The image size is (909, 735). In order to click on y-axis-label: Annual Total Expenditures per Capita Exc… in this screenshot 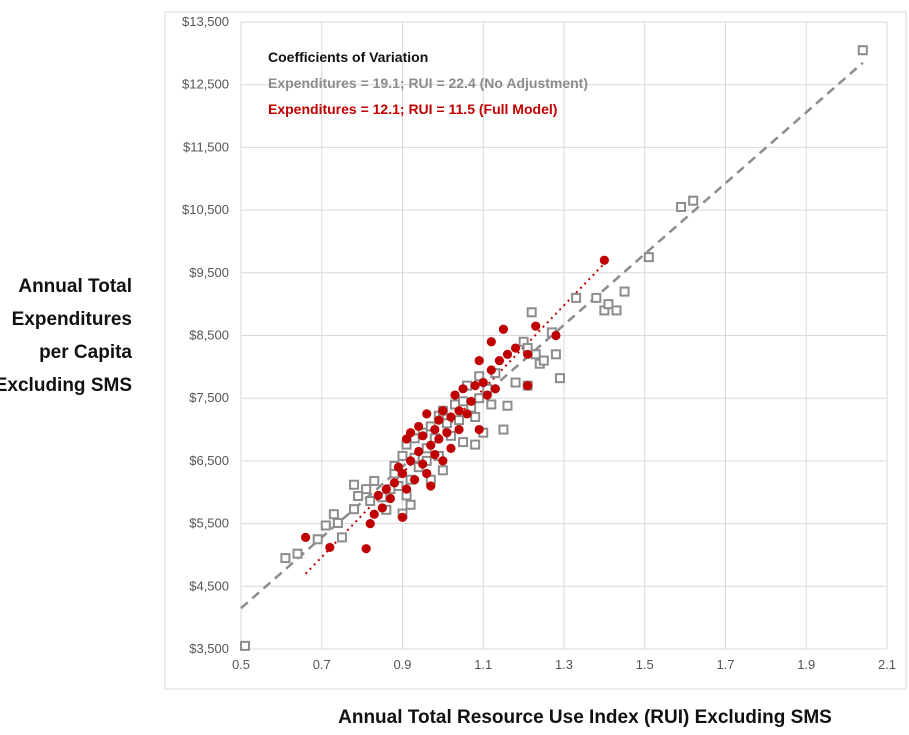, I will do `click(66, 336)`.